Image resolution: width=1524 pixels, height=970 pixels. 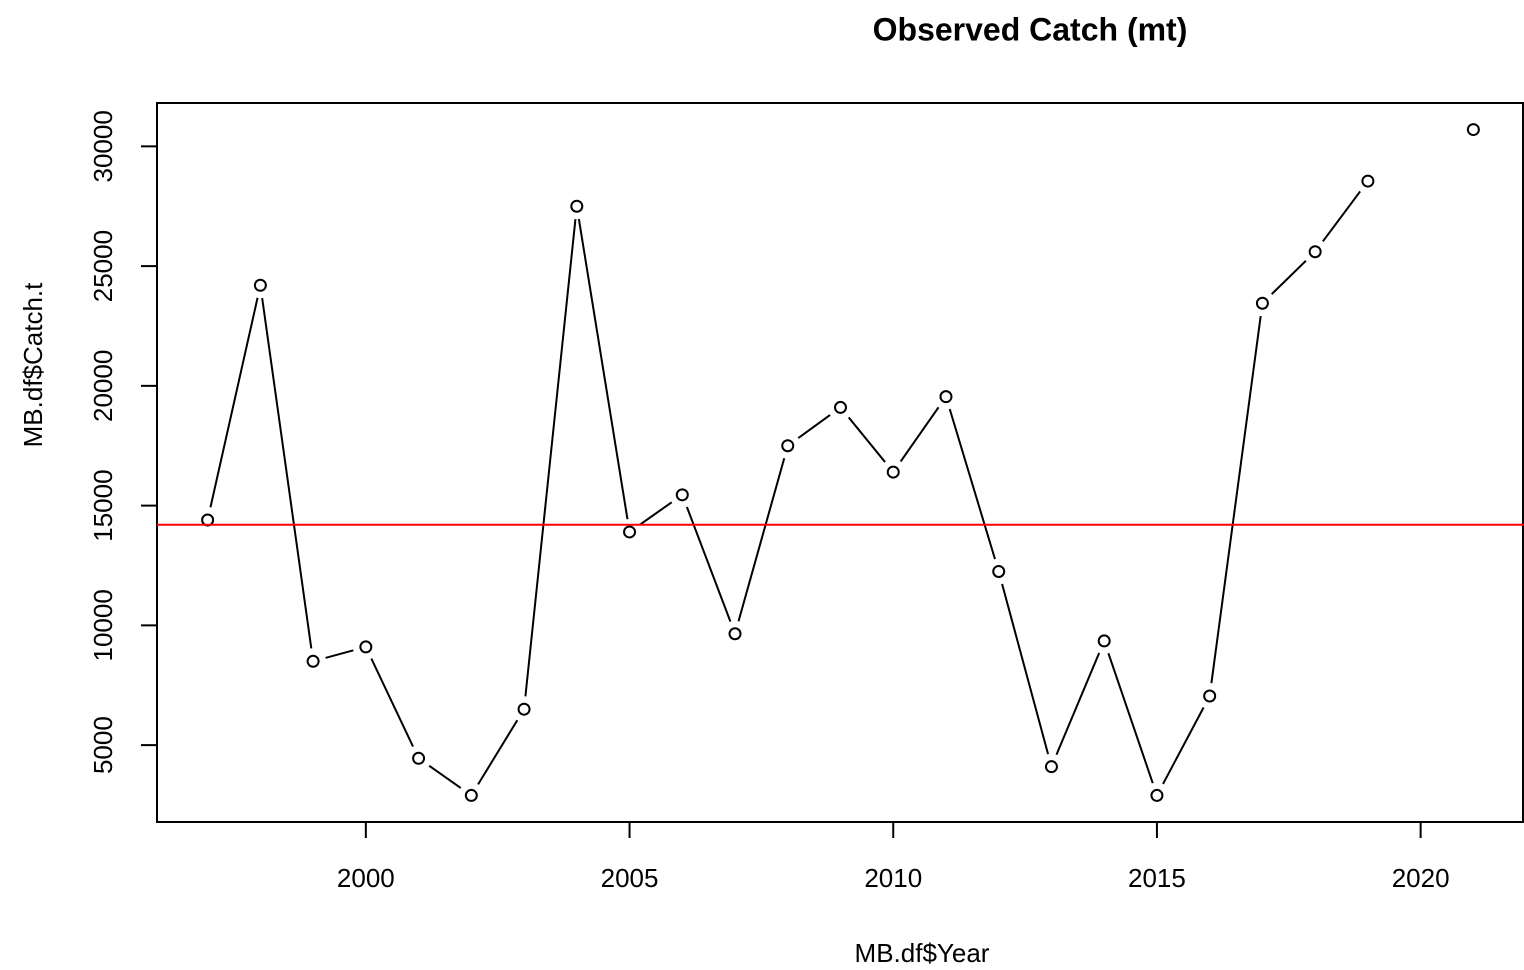 I want to click on x-tick-label: 2020, so click(x=1421, y=878).